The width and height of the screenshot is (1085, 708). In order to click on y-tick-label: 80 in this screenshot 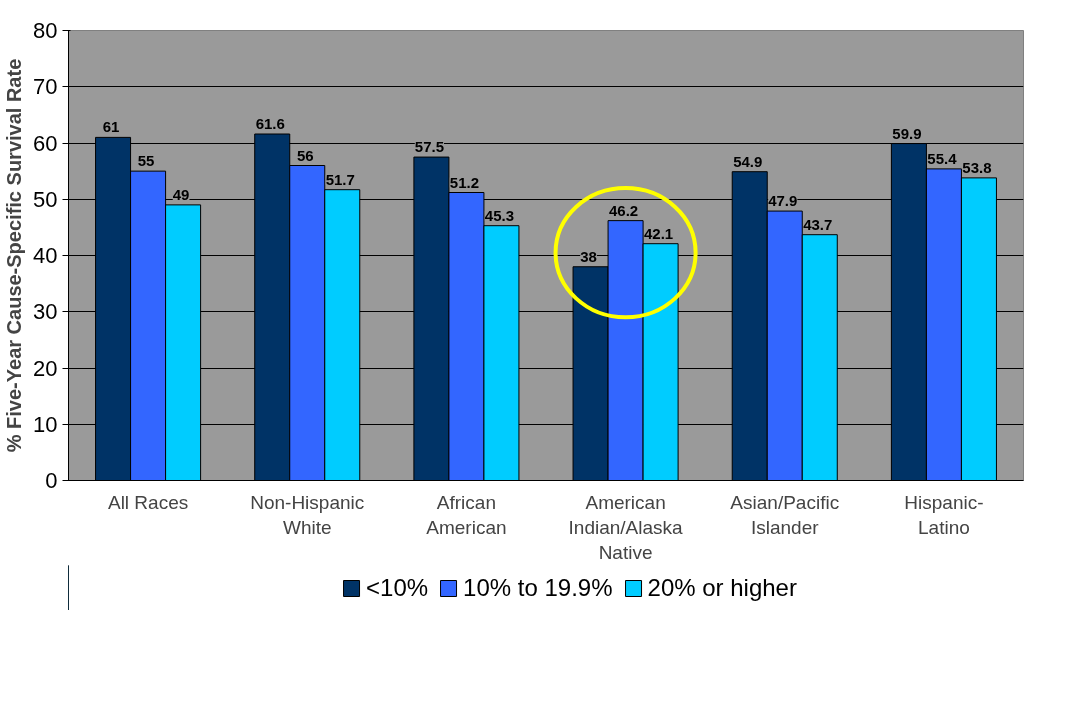, I will do `click(45, 30)`.